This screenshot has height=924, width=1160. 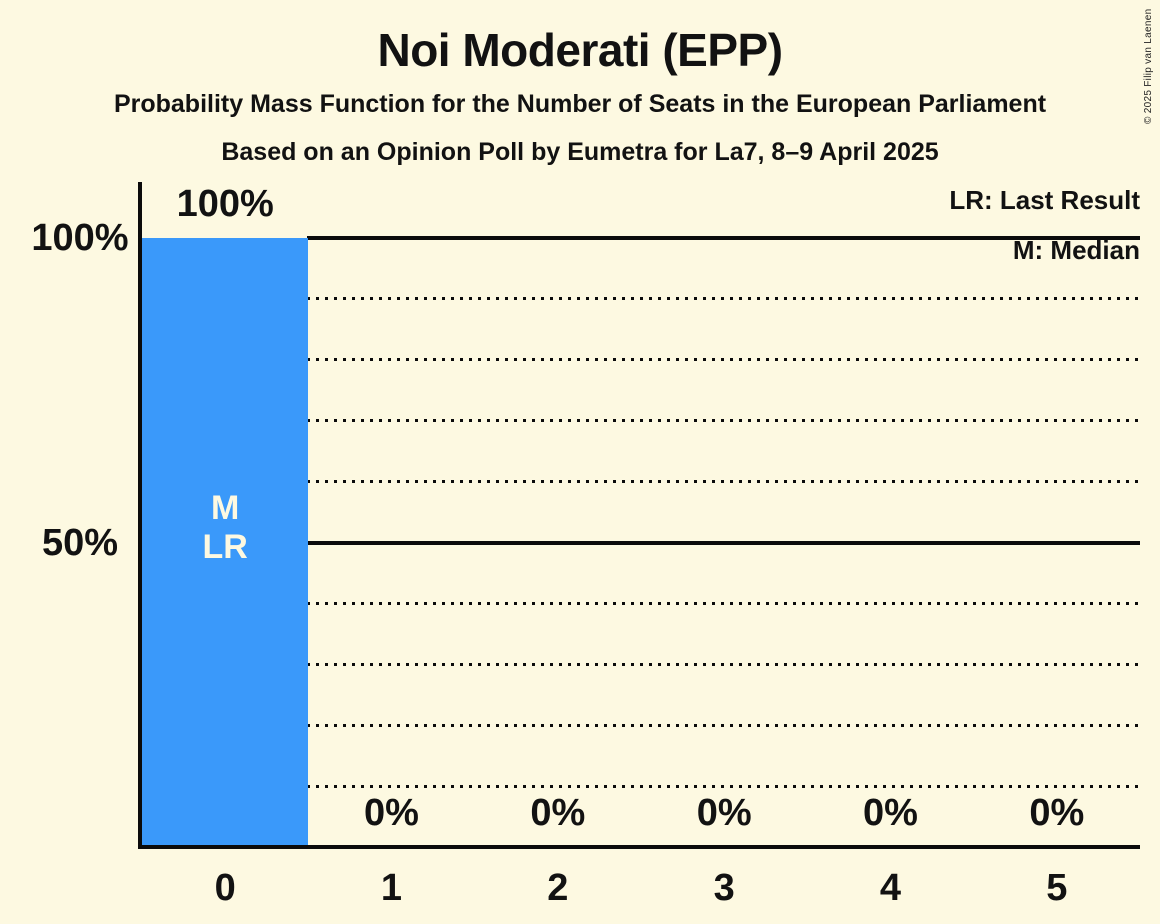 I want to click on y-axis-line, so click(x=140, y=515).